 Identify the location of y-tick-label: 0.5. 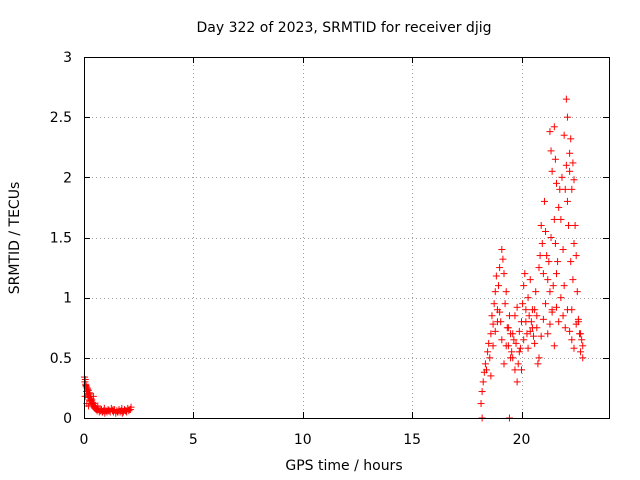
(61, 359).